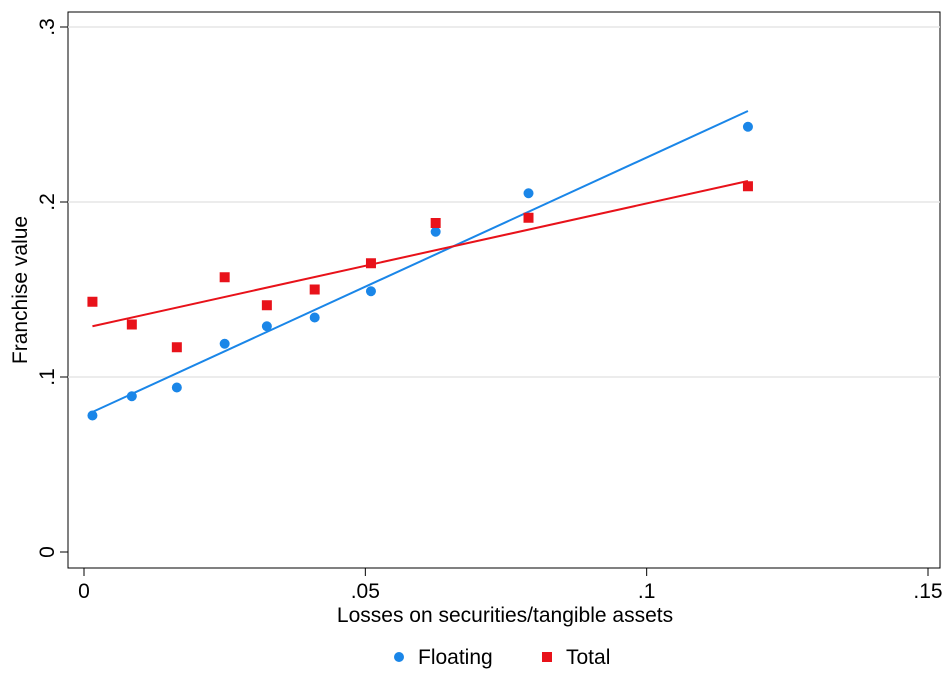 The height and width of the screenshot is (677, 946). Describe the element at coordinates (455, 657) in the screenshot. I see `legend-label-floating: Floating` at that location.